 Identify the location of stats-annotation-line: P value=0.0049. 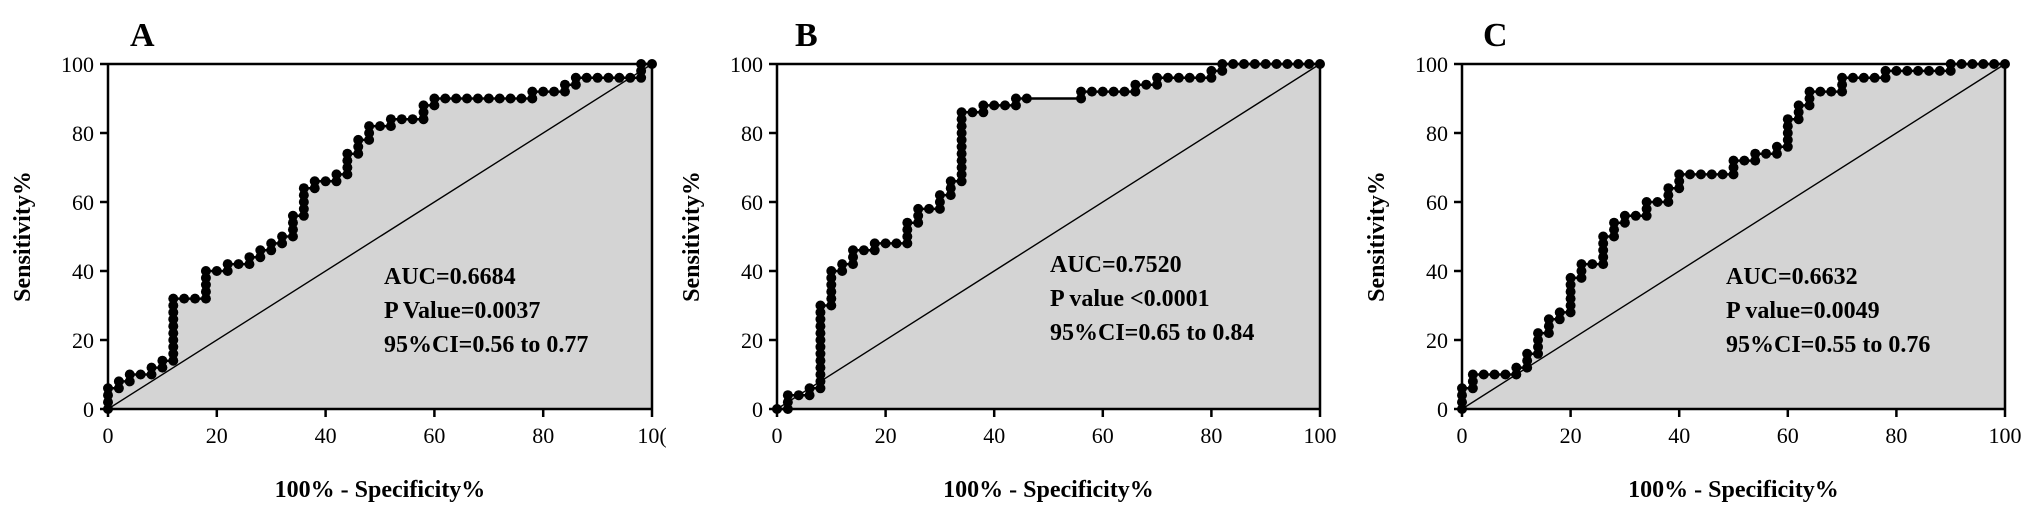
(1803, 311).